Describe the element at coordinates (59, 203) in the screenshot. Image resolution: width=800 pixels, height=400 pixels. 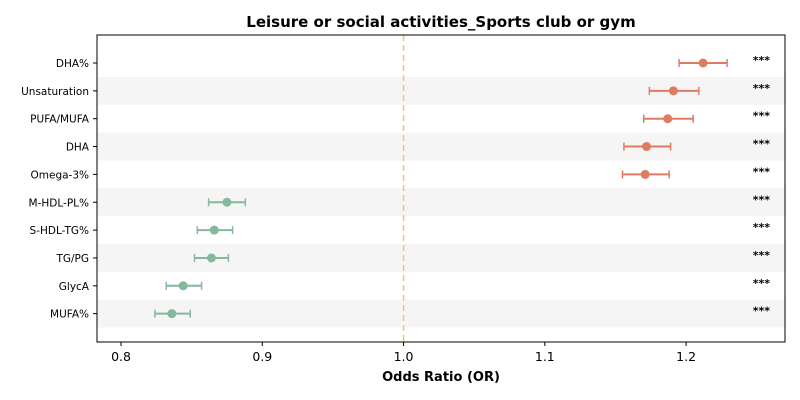
I see `y-tick-label: M-HDL-PL%` at that location.